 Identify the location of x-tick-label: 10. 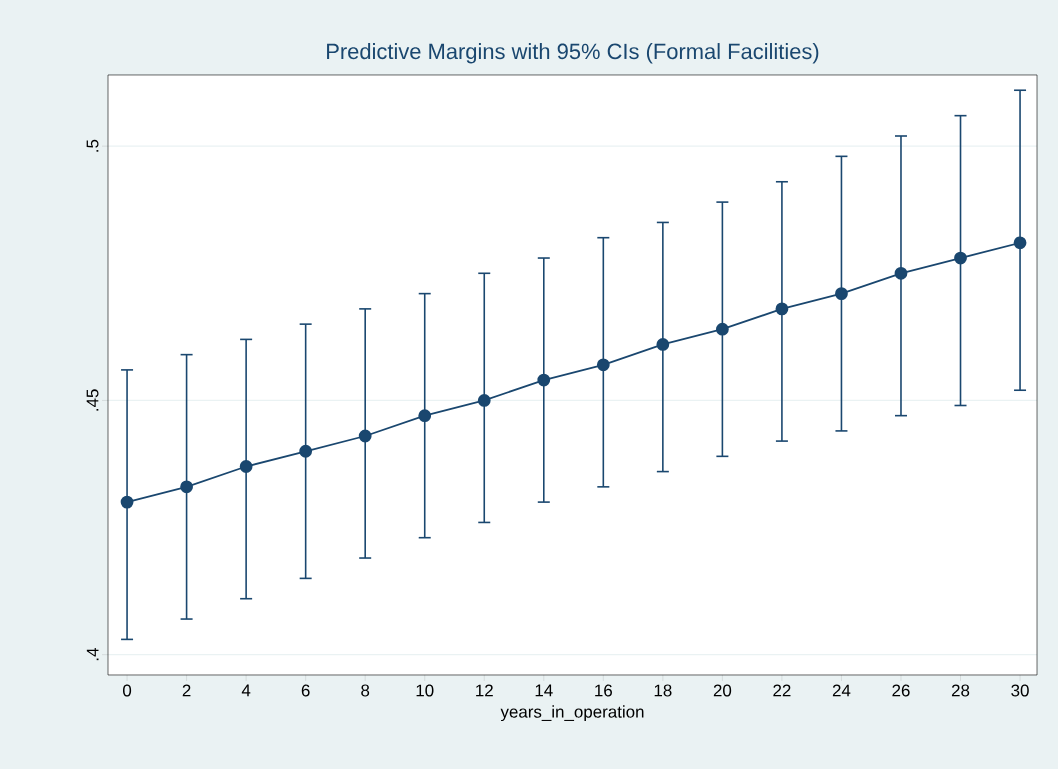
(425, 690).